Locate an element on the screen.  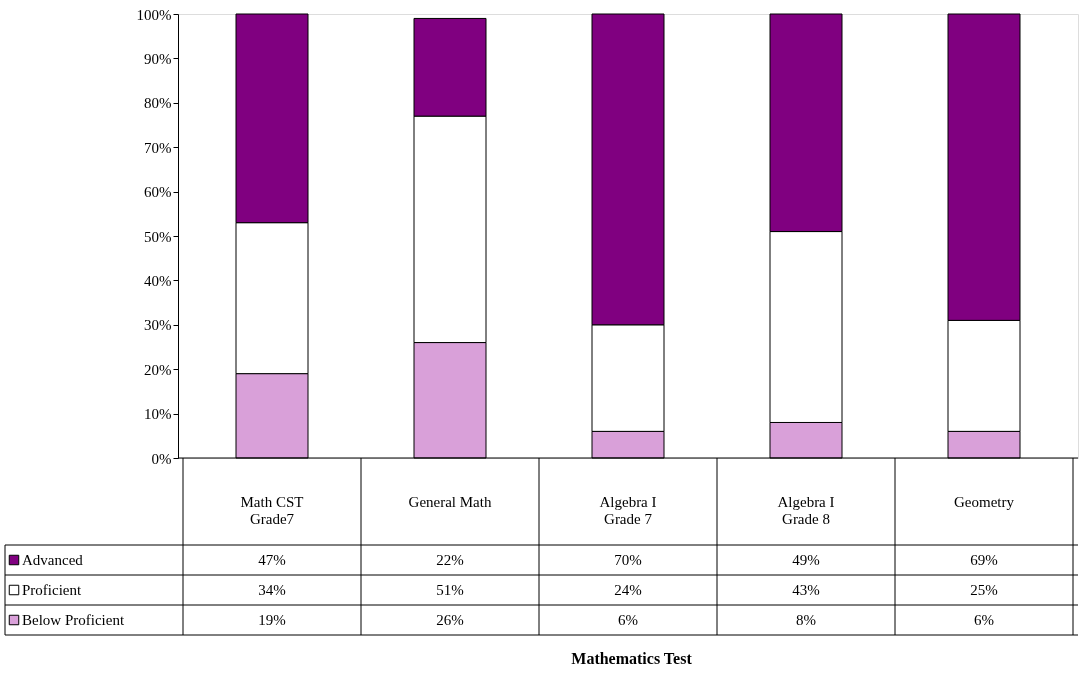
y-tick-label: 10% is located at coordinates (158, 414).